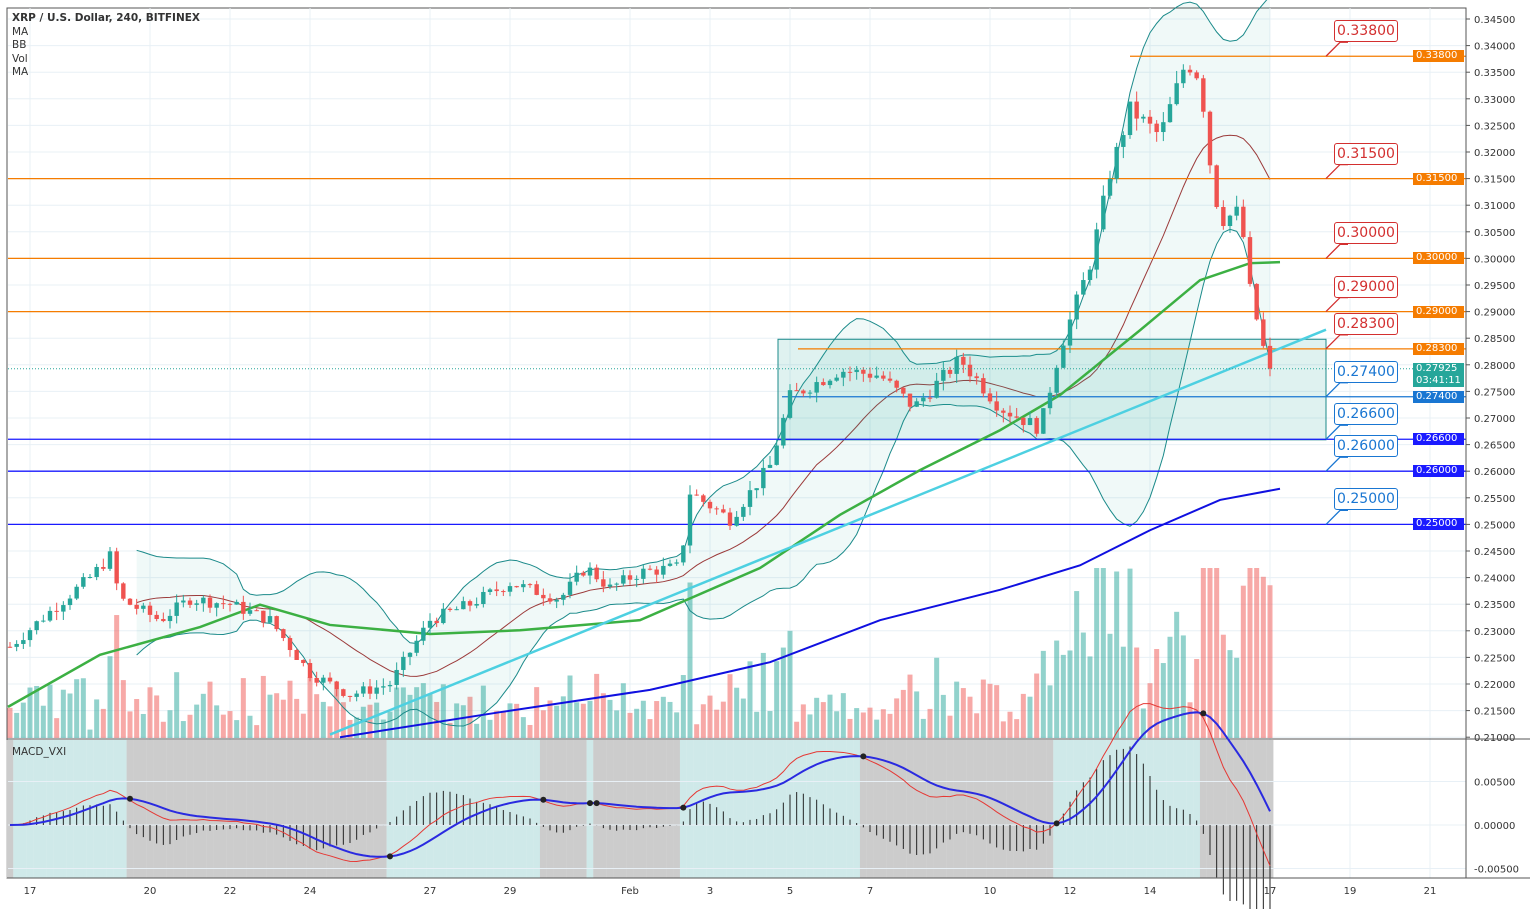 The width and height of the screenshot is (1536, 909). I want to click on legend-vol: Vol, so click(20, 58).